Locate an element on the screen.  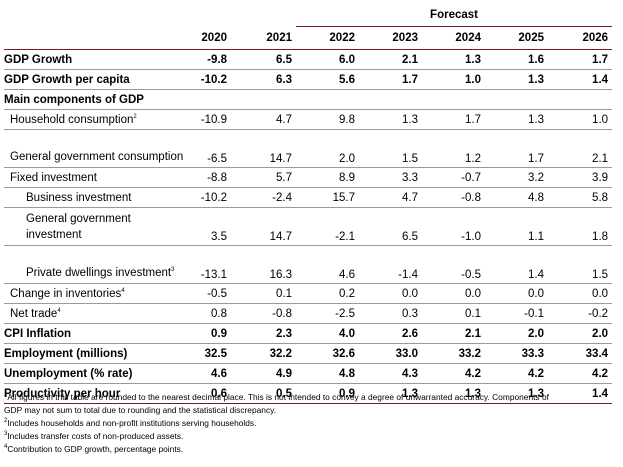
table-row: Net trade4 0.8 -0.8 -2.5 0.3 0.1 -0.1 -0.2 is located at coordinates (308, 313).